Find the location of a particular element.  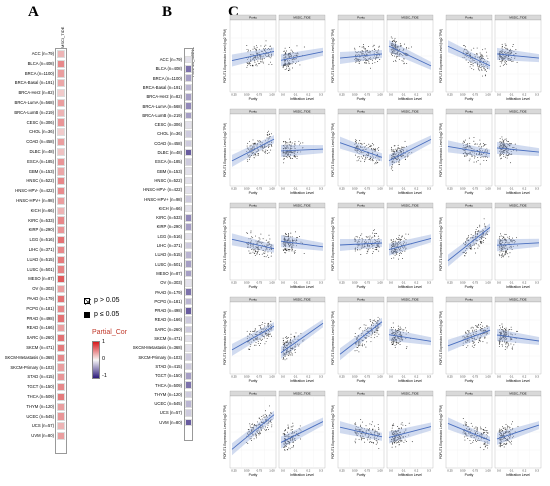

heatmap-row-label: KICH (n=66) is located at coordinates (42, 210).